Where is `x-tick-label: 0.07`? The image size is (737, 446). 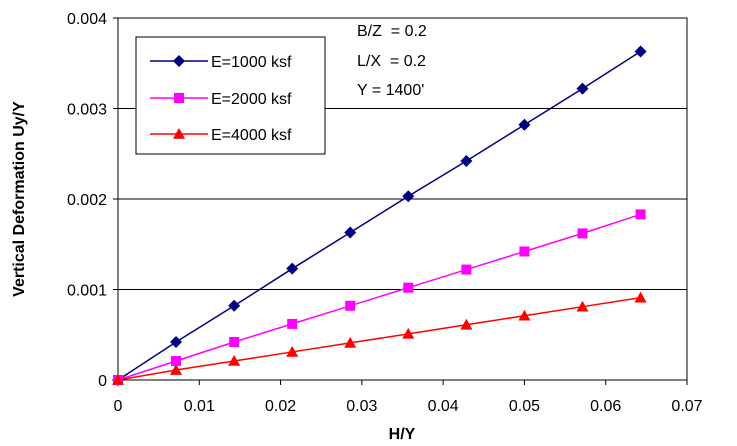
x-tick-label: 0.07 is located at coordinates (686, 406).